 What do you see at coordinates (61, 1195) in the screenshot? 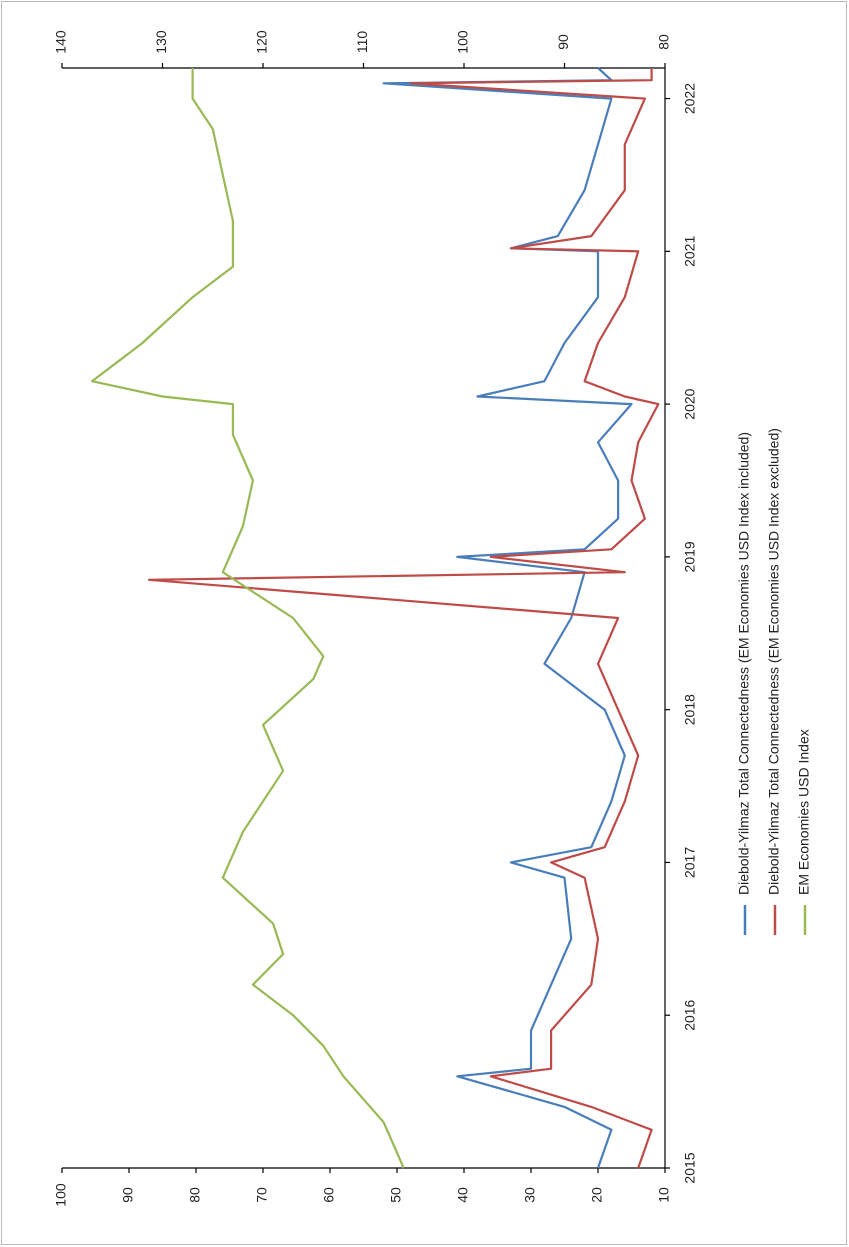
I see `y-tick-label: 100` at bounding box center [61, 1195].